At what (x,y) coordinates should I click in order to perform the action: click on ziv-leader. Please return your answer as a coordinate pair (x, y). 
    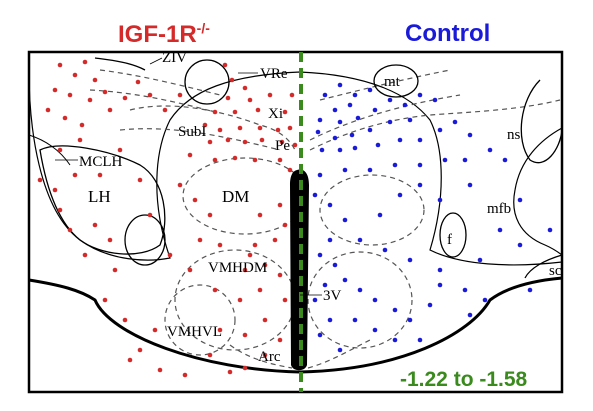
    Looking at the image, I should click on (156, 61).